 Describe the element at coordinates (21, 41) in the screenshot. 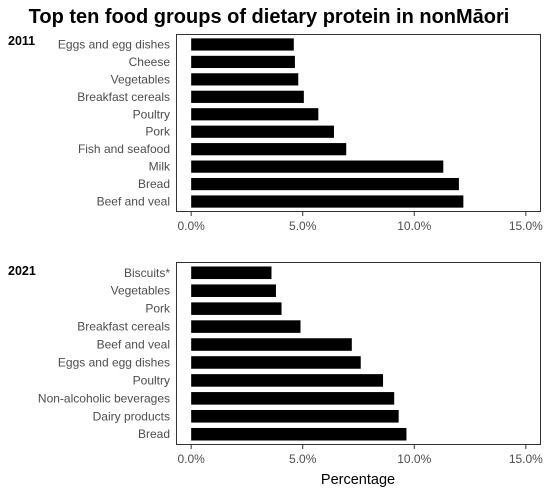

I see `panel-label: 2011` at that location.